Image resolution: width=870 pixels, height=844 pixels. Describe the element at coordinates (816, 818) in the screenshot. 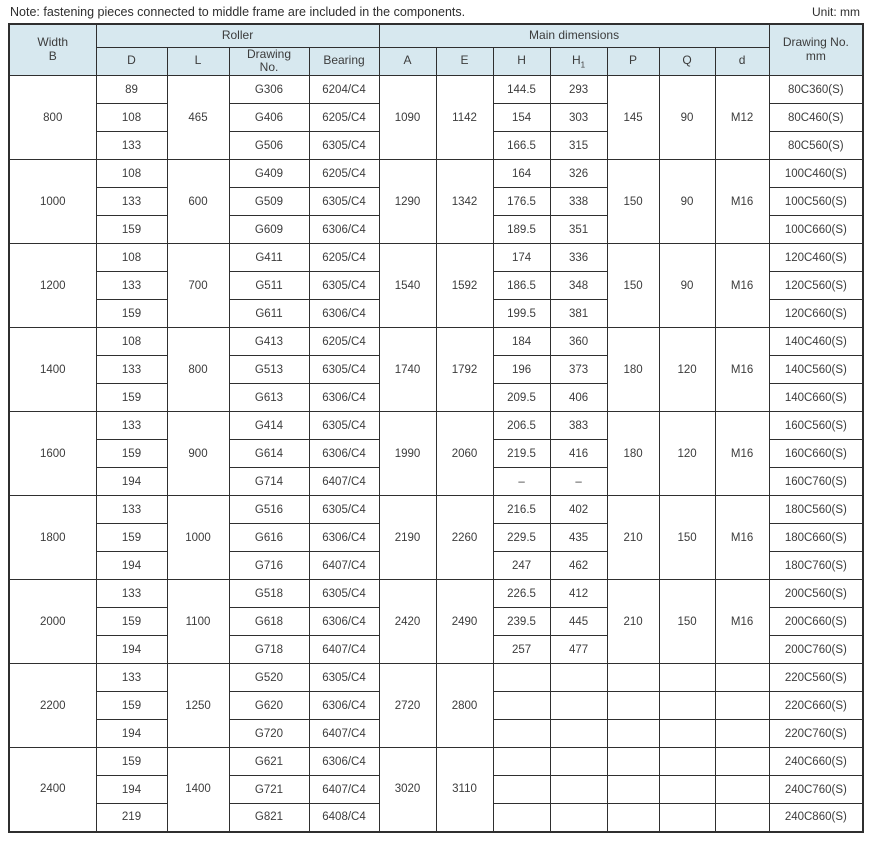

I see `cell-drawing-no-mm: 240C860(S)` at that location.